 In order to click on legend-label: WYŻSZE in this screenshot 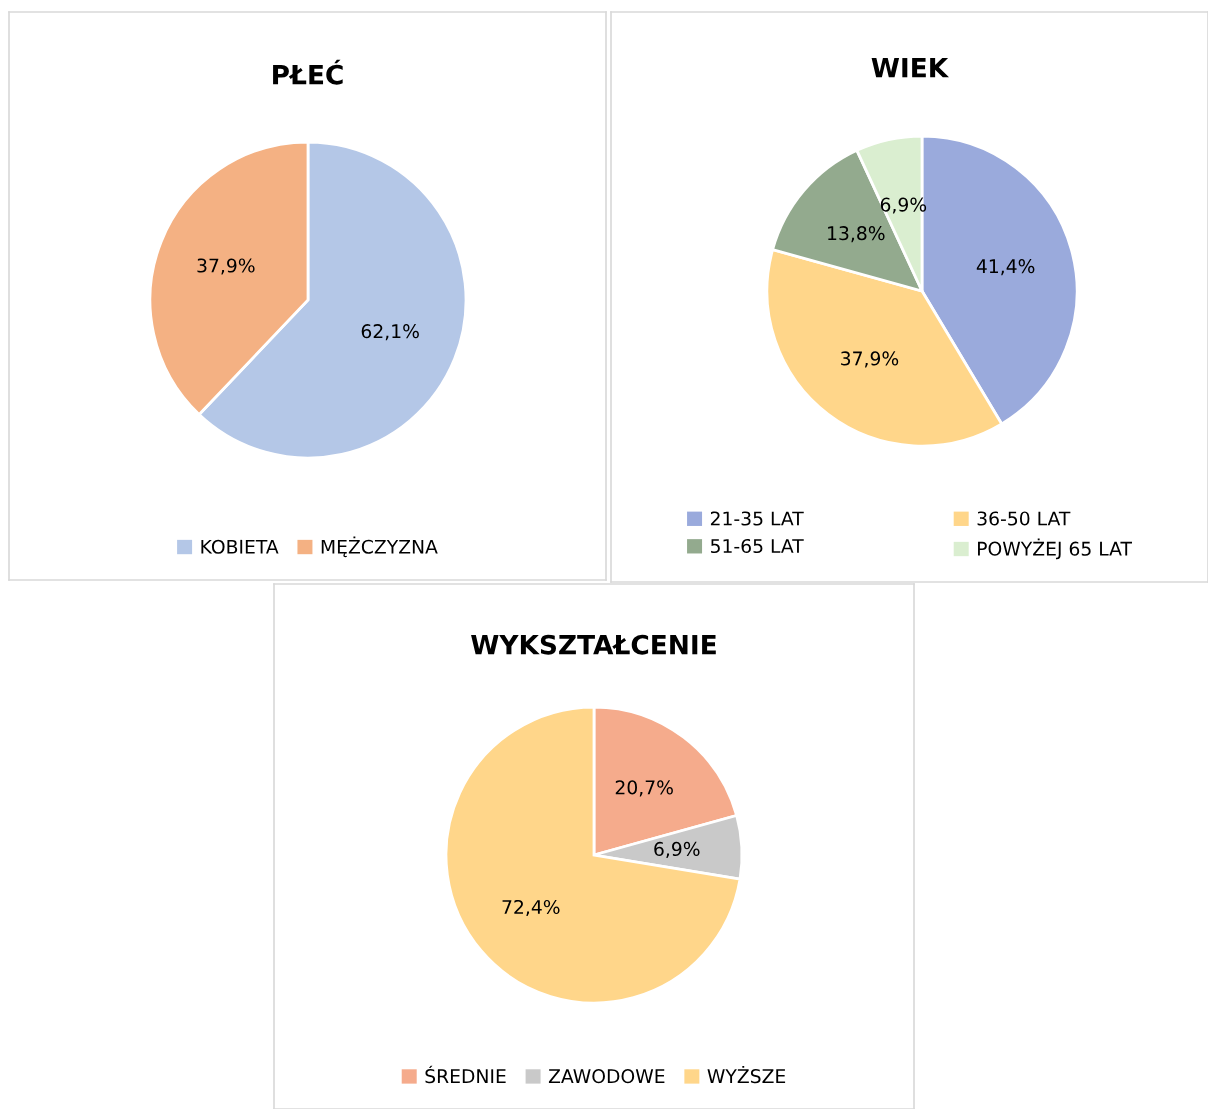, I will do `click(746, 1074)`.